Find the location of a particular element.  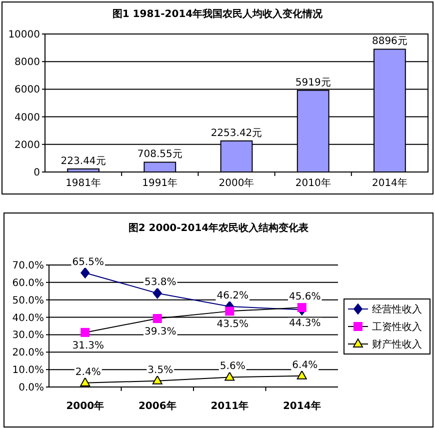

data-label: 5.6% is located at coordinates (233, 366).